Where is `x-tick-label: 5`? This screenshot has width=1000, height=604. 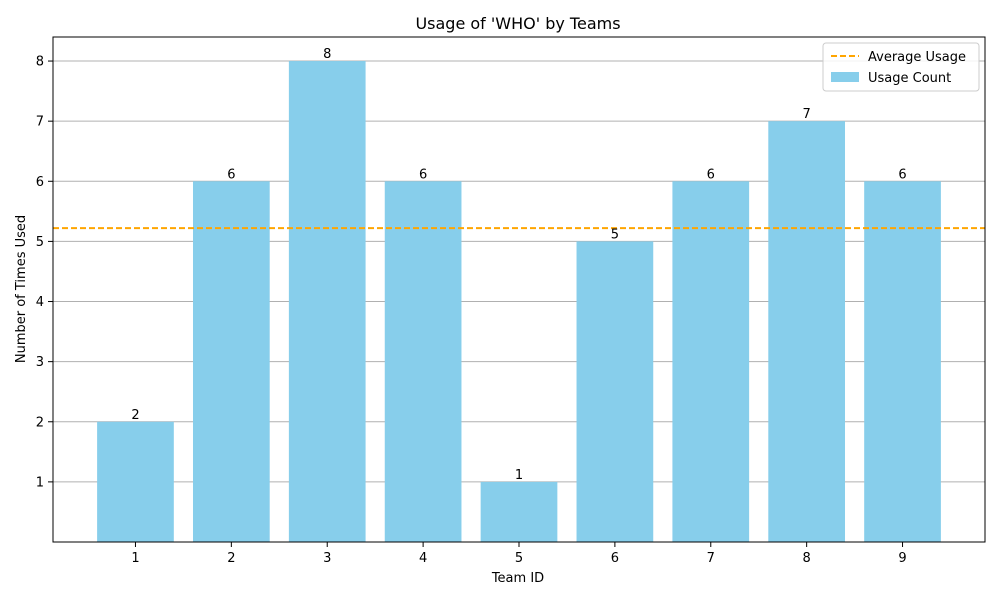
x-tick-label: 5 is located at coordinates (519, 558).